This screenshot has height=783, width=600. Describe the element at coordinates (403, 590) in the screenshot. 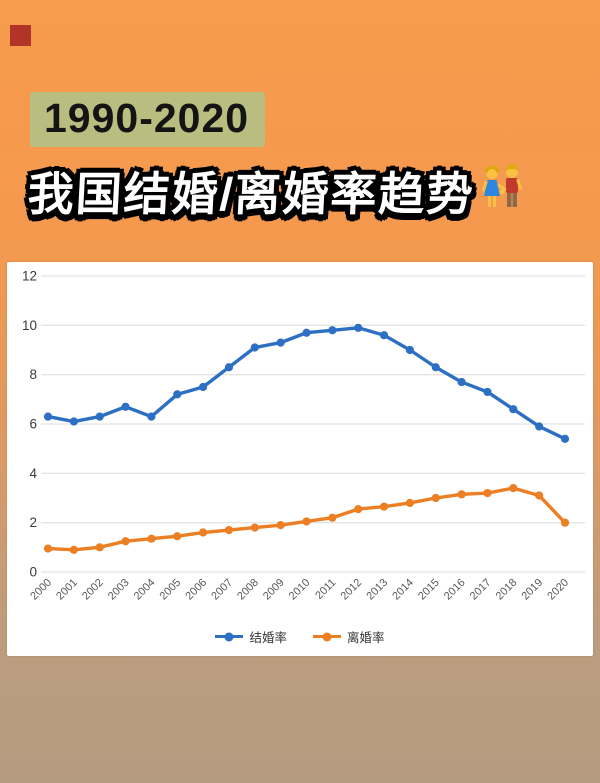

I see `x-tick-label: 2014` at that location.